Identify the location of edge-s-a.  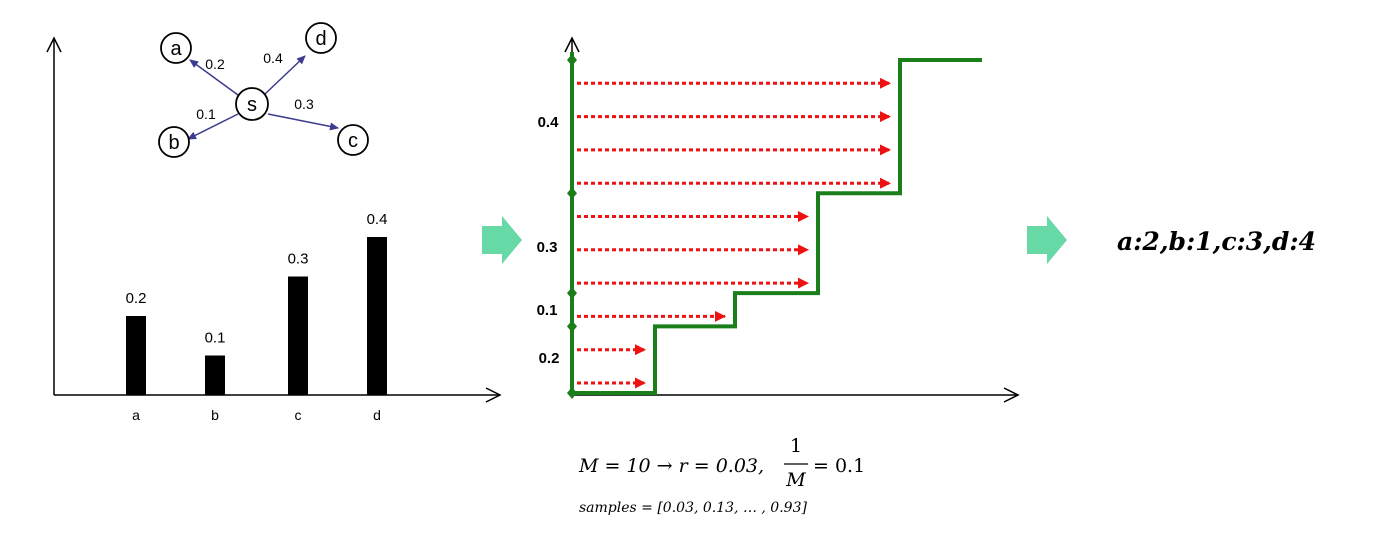
(214, 77).